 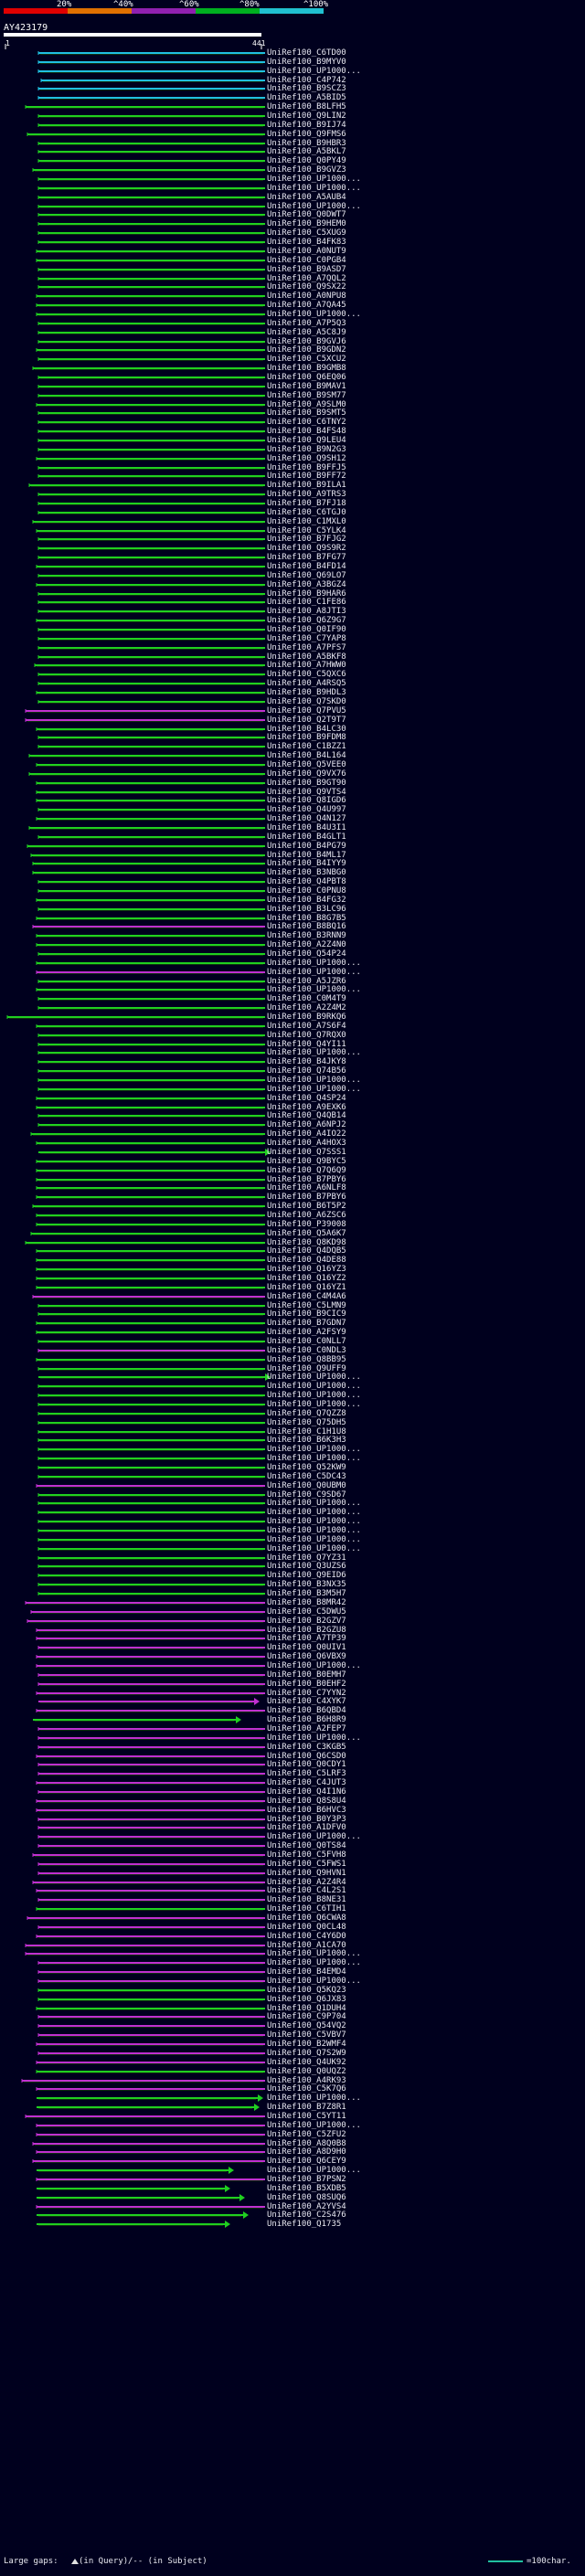 What do you see at coordinates (307, 1792) in the screenshot?
I see `hit-link: UniRef100_Q4I1N6` at bounding box center [307, 1792].